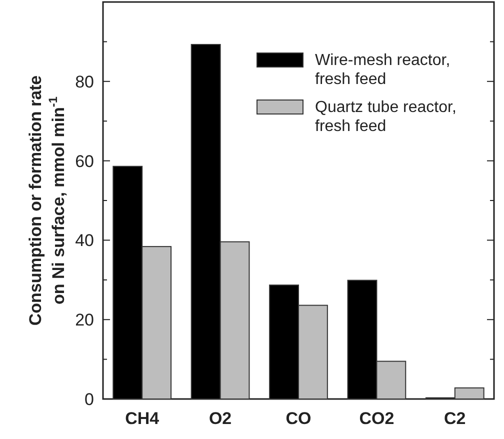 The width and height of the screenshot is (504, 439). Describe the element at coordinates (299, 418) in the screenshot. I see `x-tick-label: CO` at that location.